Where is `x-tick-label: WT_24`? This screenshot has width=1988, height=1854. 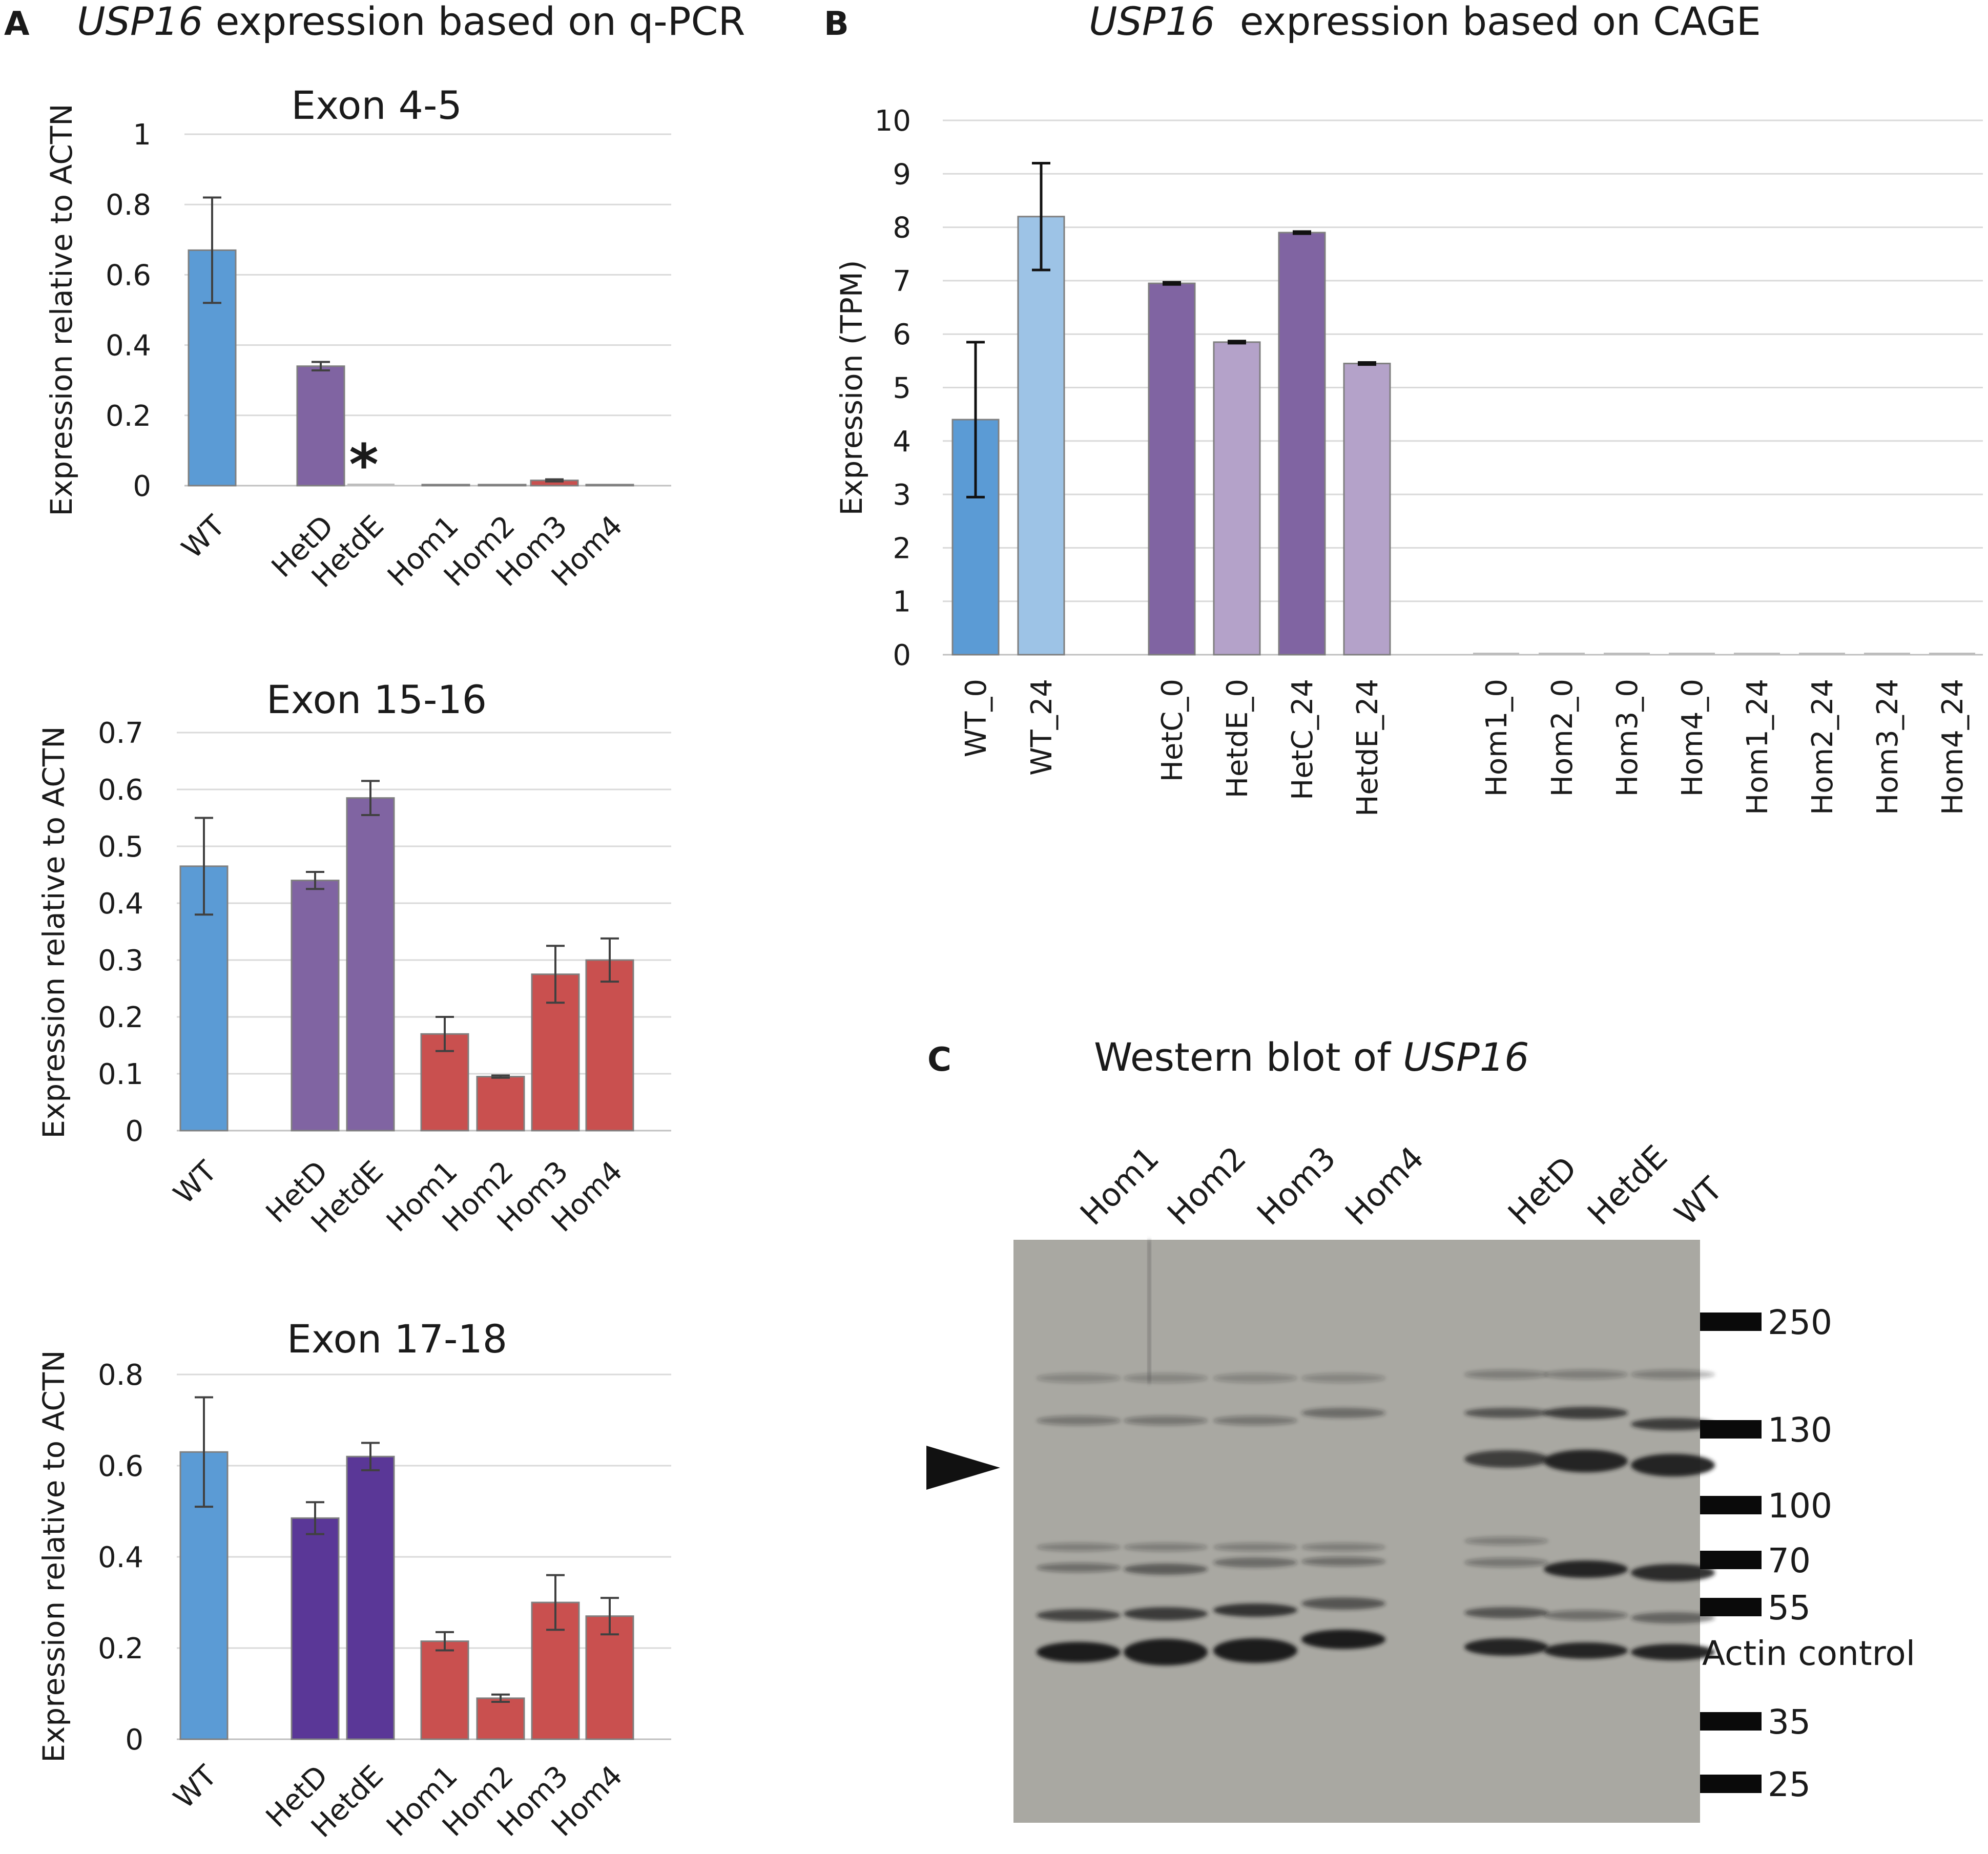 x-tick-label: WT_24 is located at coordinates (1042, 727).